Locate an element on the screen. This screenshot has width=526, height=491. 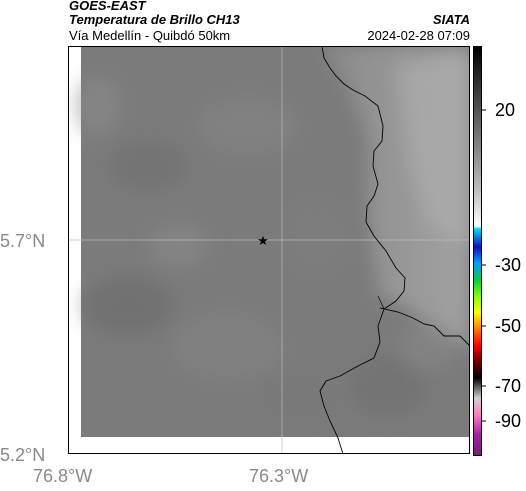
longitude-label: 76.3°W is located at coordinates (279, 476).